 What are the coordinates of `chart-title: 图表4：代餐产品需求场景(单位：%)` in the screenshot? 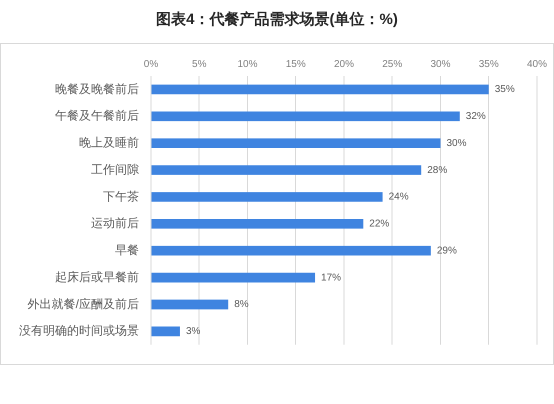 It's located at (277, 19).